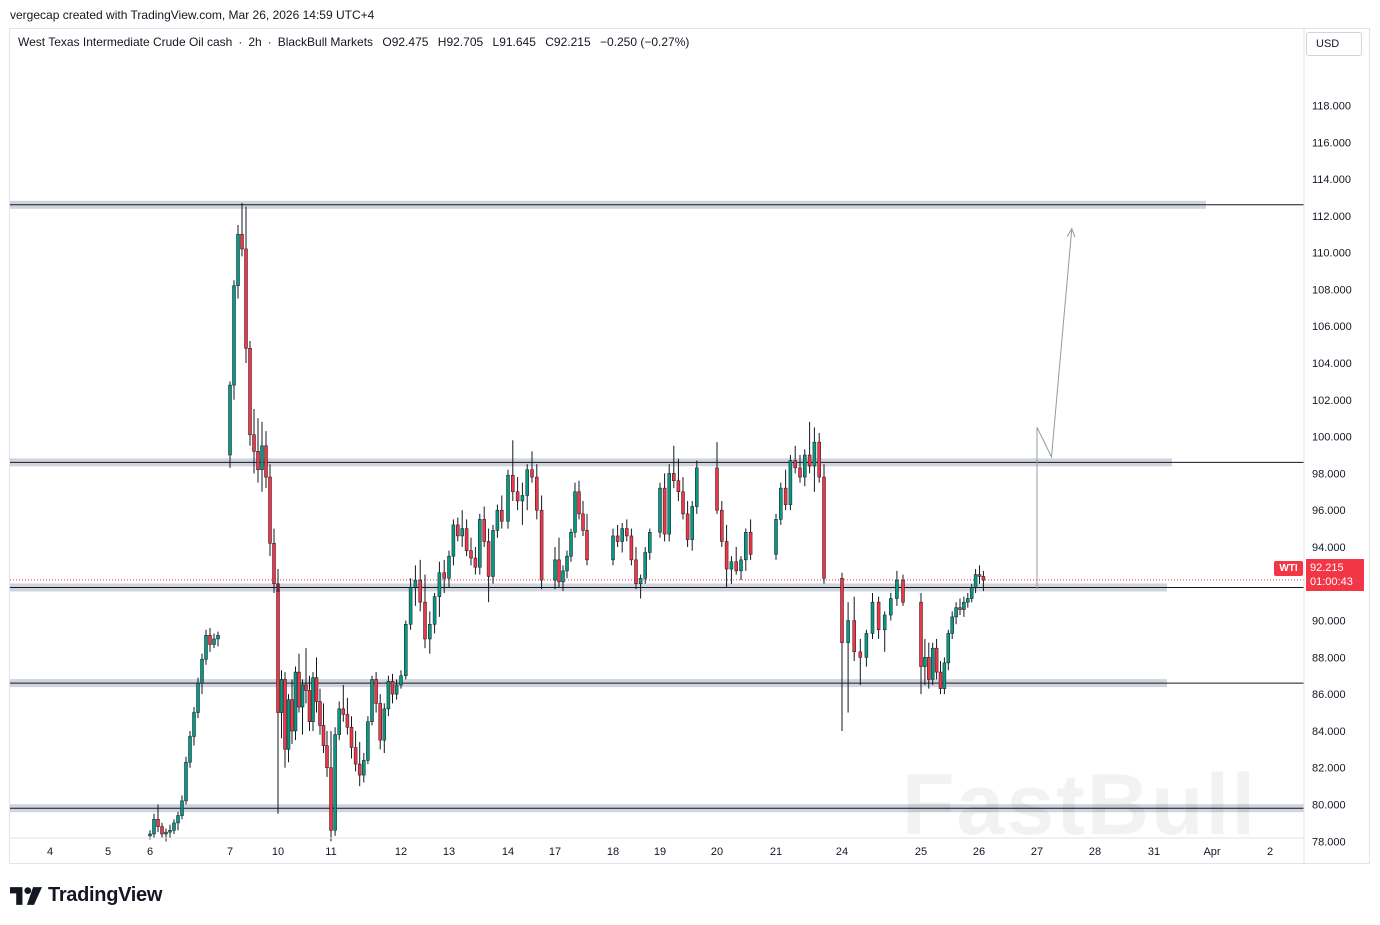  What do you see at coordinates (1331, 217) in the screenshot?
I see `price-tick-label: 112.000` at bounding box center [1331, 217].